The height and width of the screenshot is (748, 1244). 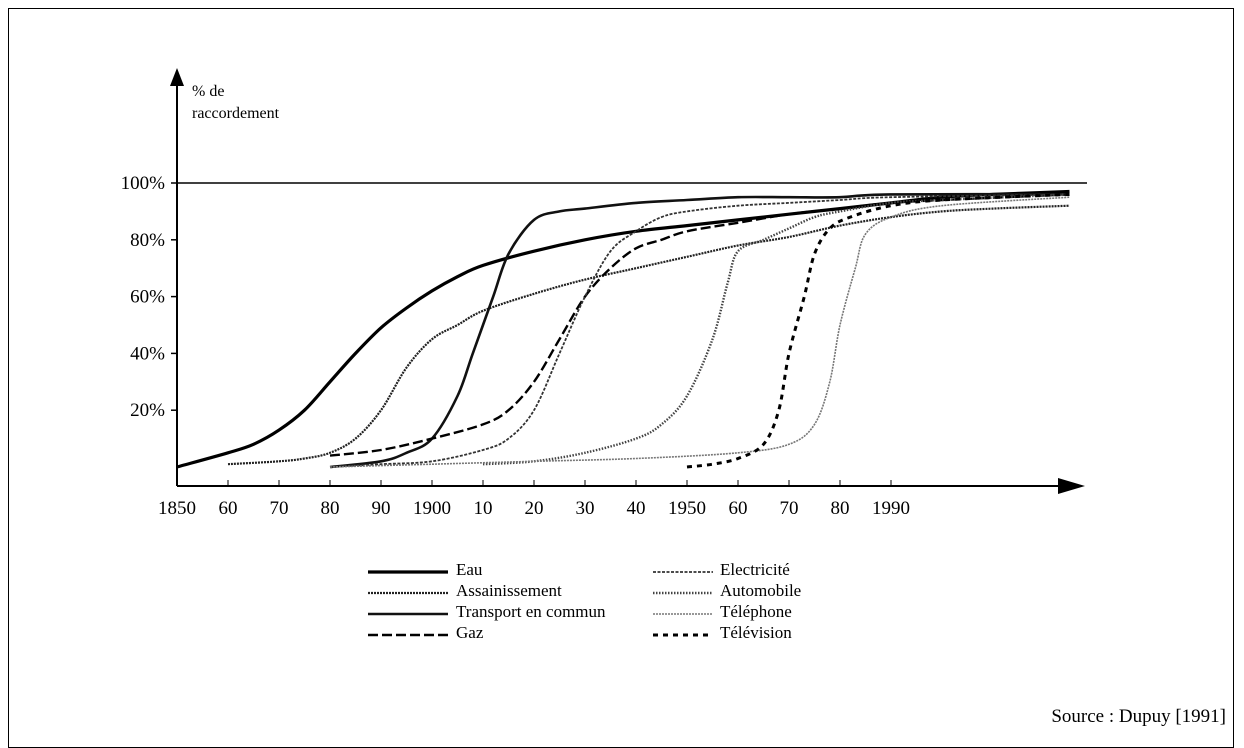 I want to click on x-tick-label: 20, so click(x=534, y=508).